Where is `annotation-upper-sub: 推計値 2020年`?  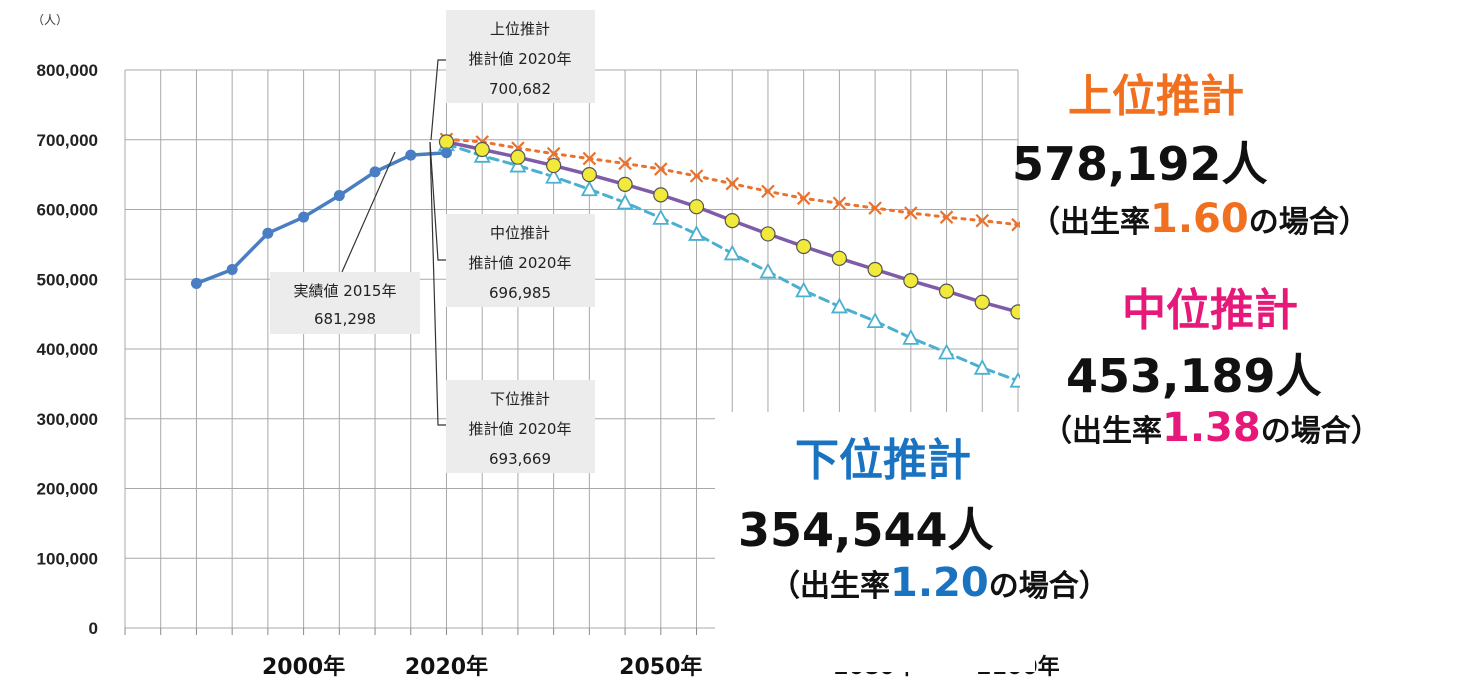 annotation-upper-sub: 推計値 2020年 is located at coordinates (520, 59).